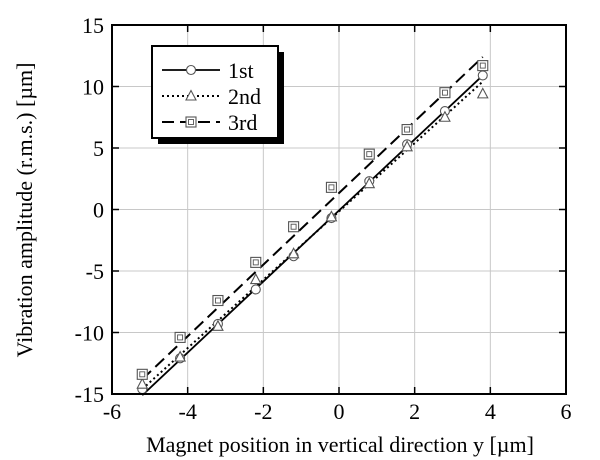  What do you see at coordinates (244, 96) in the screenshot?
I see `legend-label-2nd: 2nd` at bounding box center [244, 96].